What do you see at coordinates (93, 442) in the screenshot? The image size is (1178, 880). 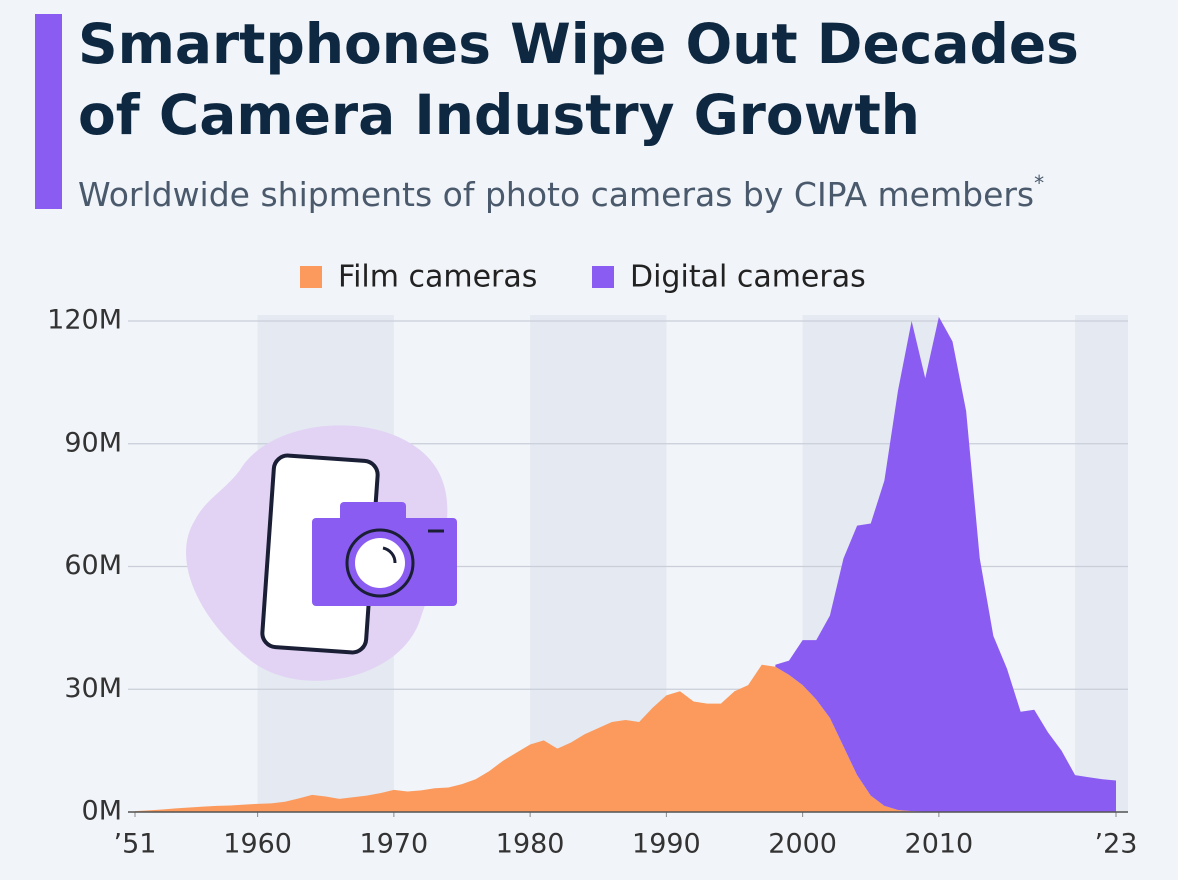 I see `y-tick-label: 90M` at bounding box center [93, 442].